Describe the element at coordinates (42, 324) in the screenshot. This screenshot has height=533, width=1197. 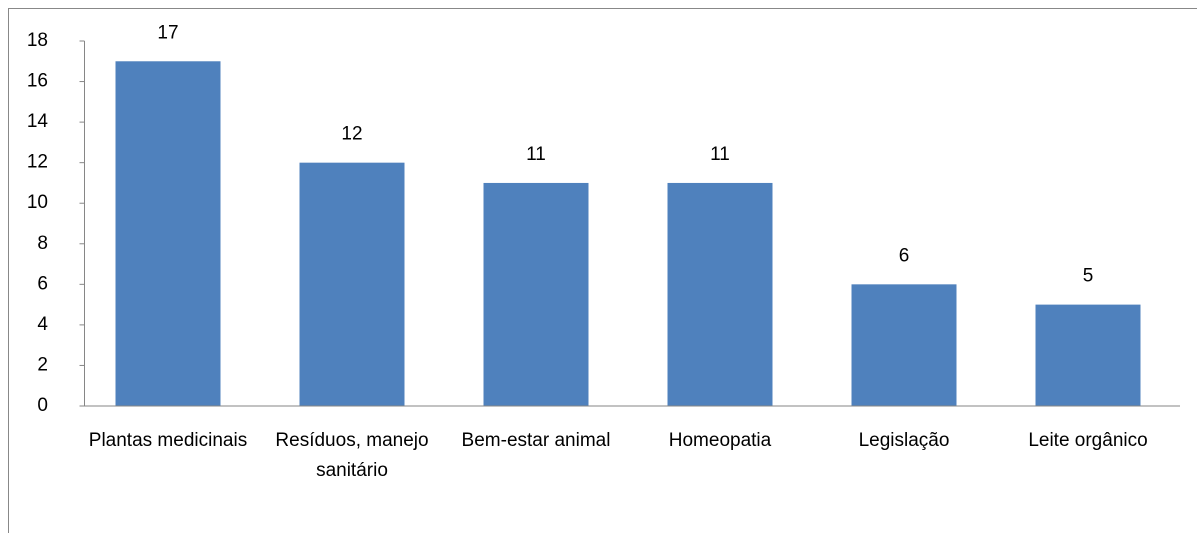
I see `y-tick-label: 4` at that location.